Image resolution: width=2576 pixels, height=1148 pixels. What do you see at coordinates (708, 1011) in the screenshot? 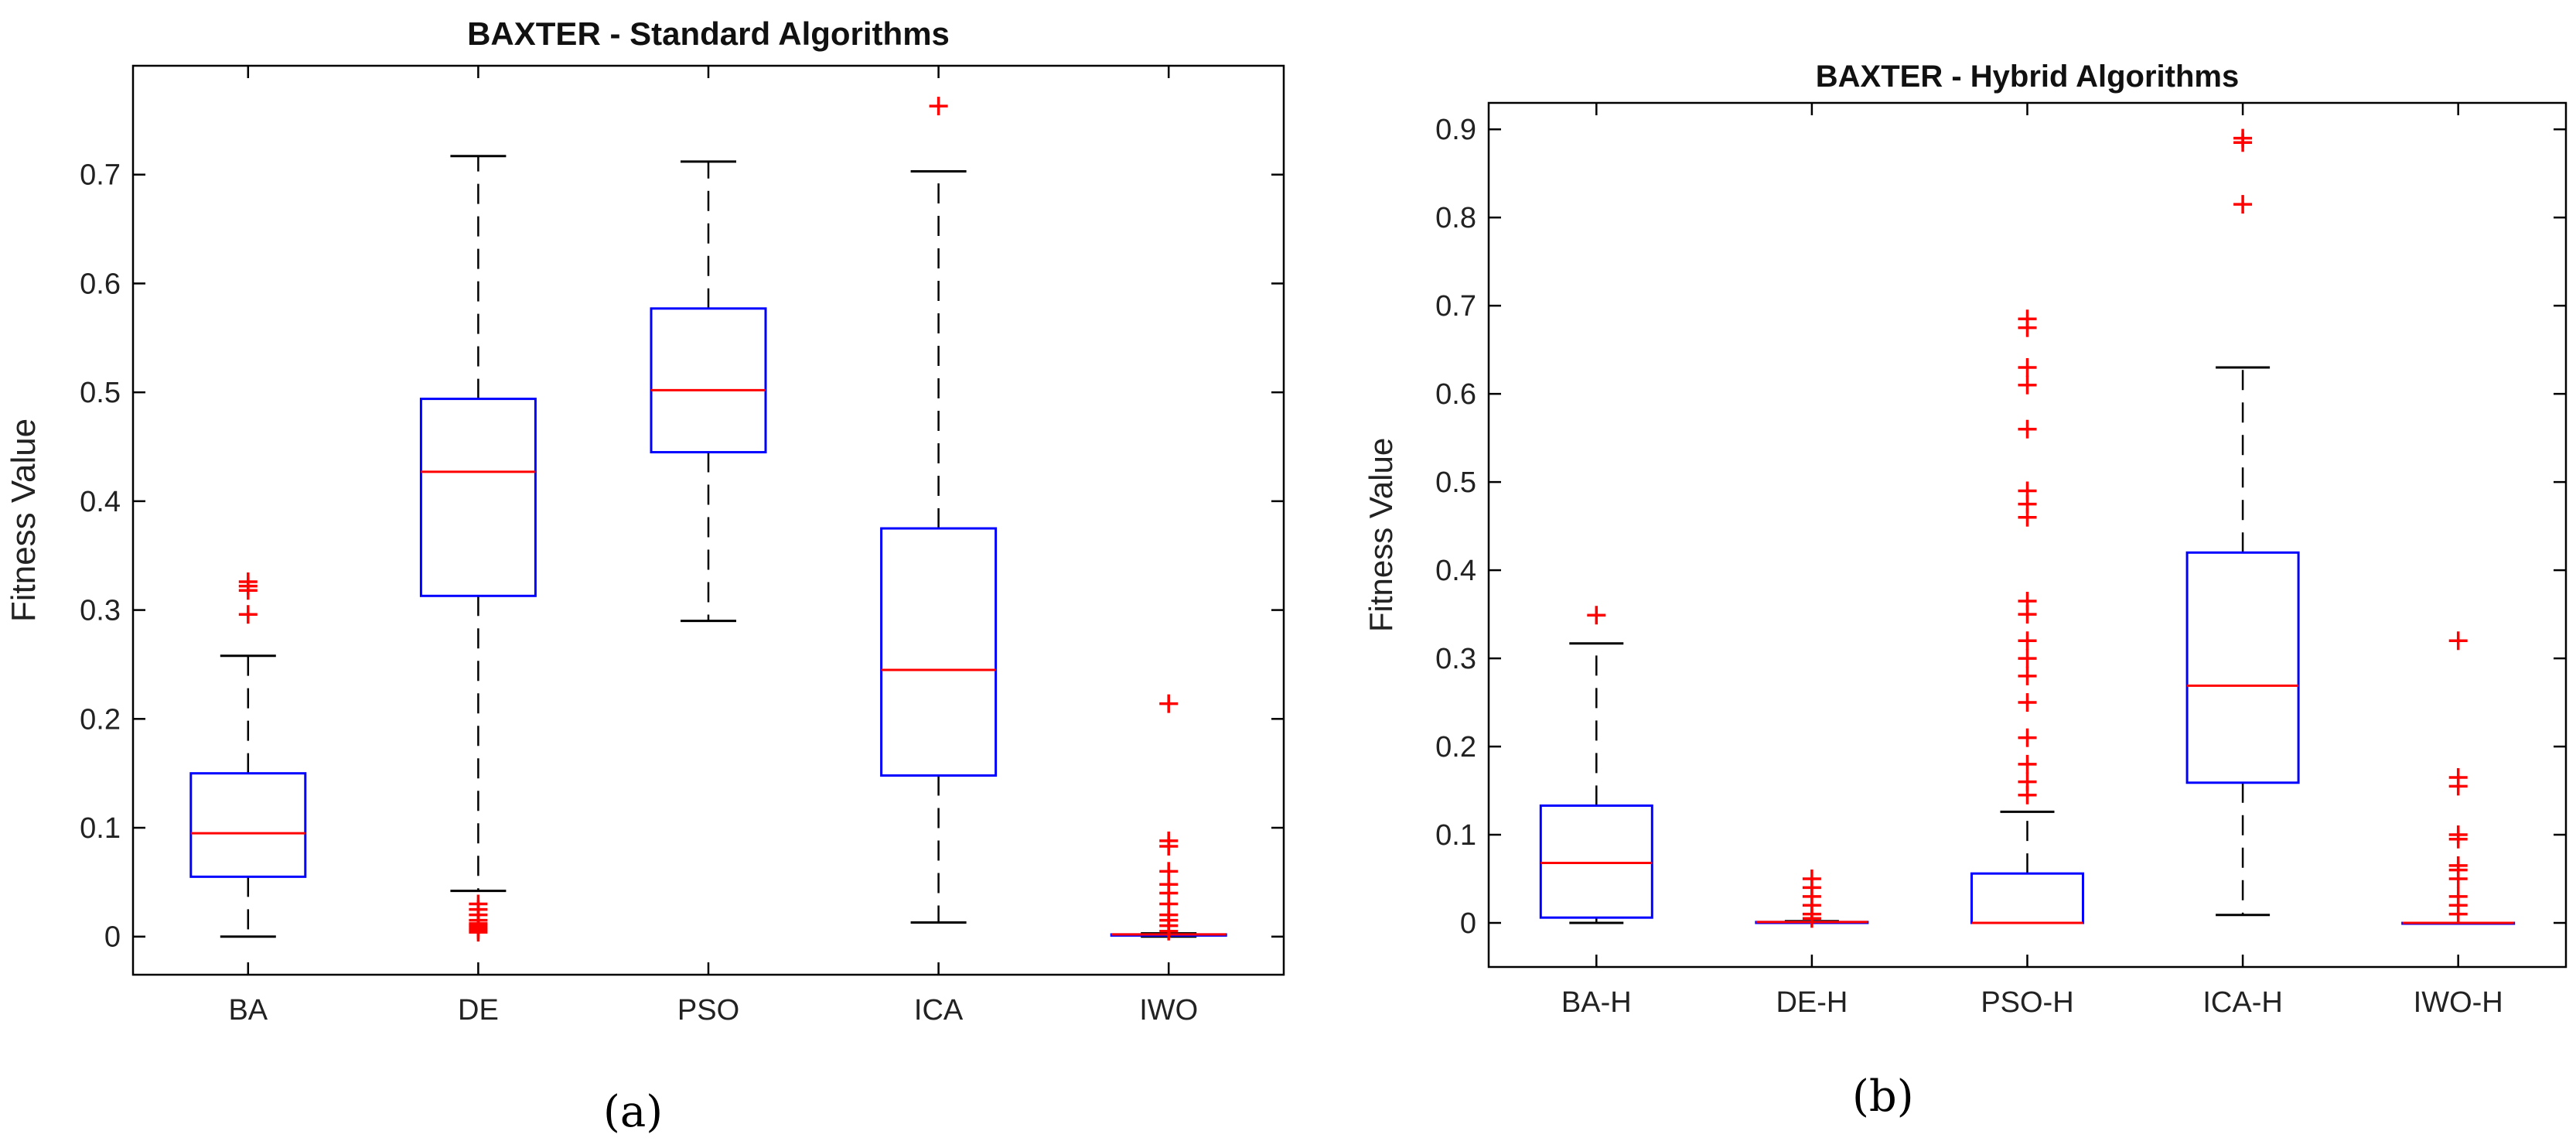
I see `x-tick-label: PSO` at bounding box center [708, 1011].